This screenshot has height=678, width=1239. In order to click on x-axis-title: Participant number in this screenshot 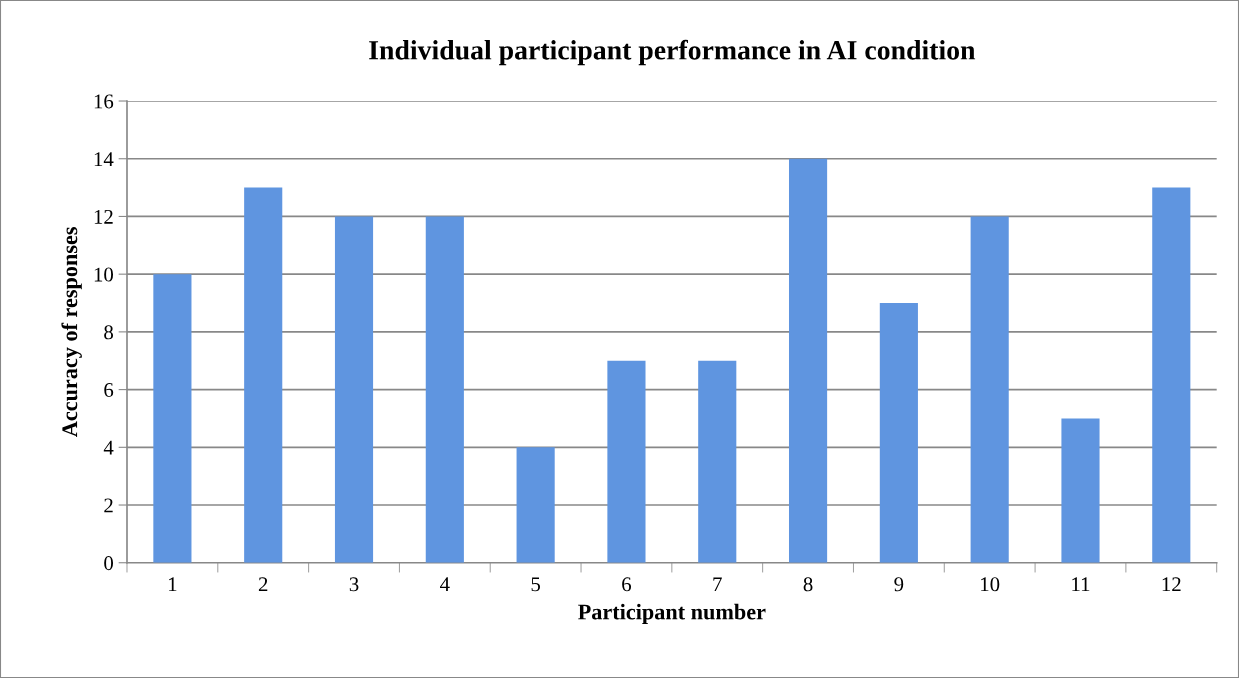, I will do `click(672, 614)`.